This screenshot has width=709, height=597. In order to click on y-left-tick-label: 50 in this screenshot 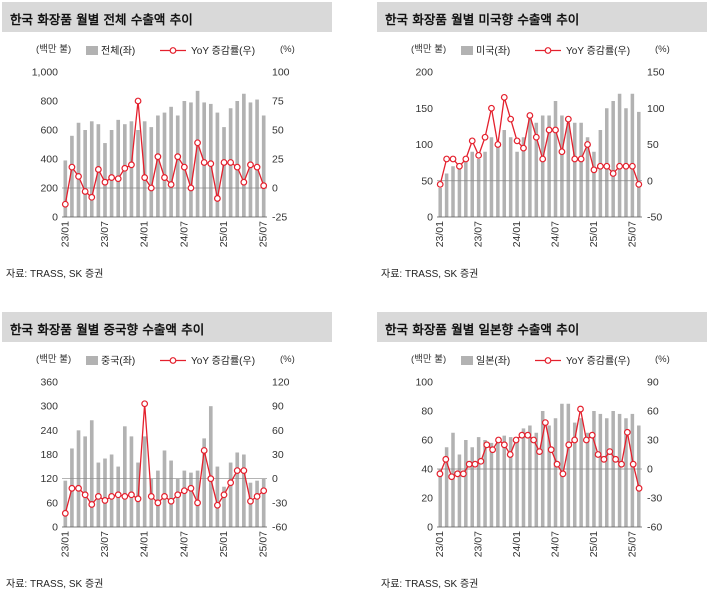, I will do `click(427, 181)`.